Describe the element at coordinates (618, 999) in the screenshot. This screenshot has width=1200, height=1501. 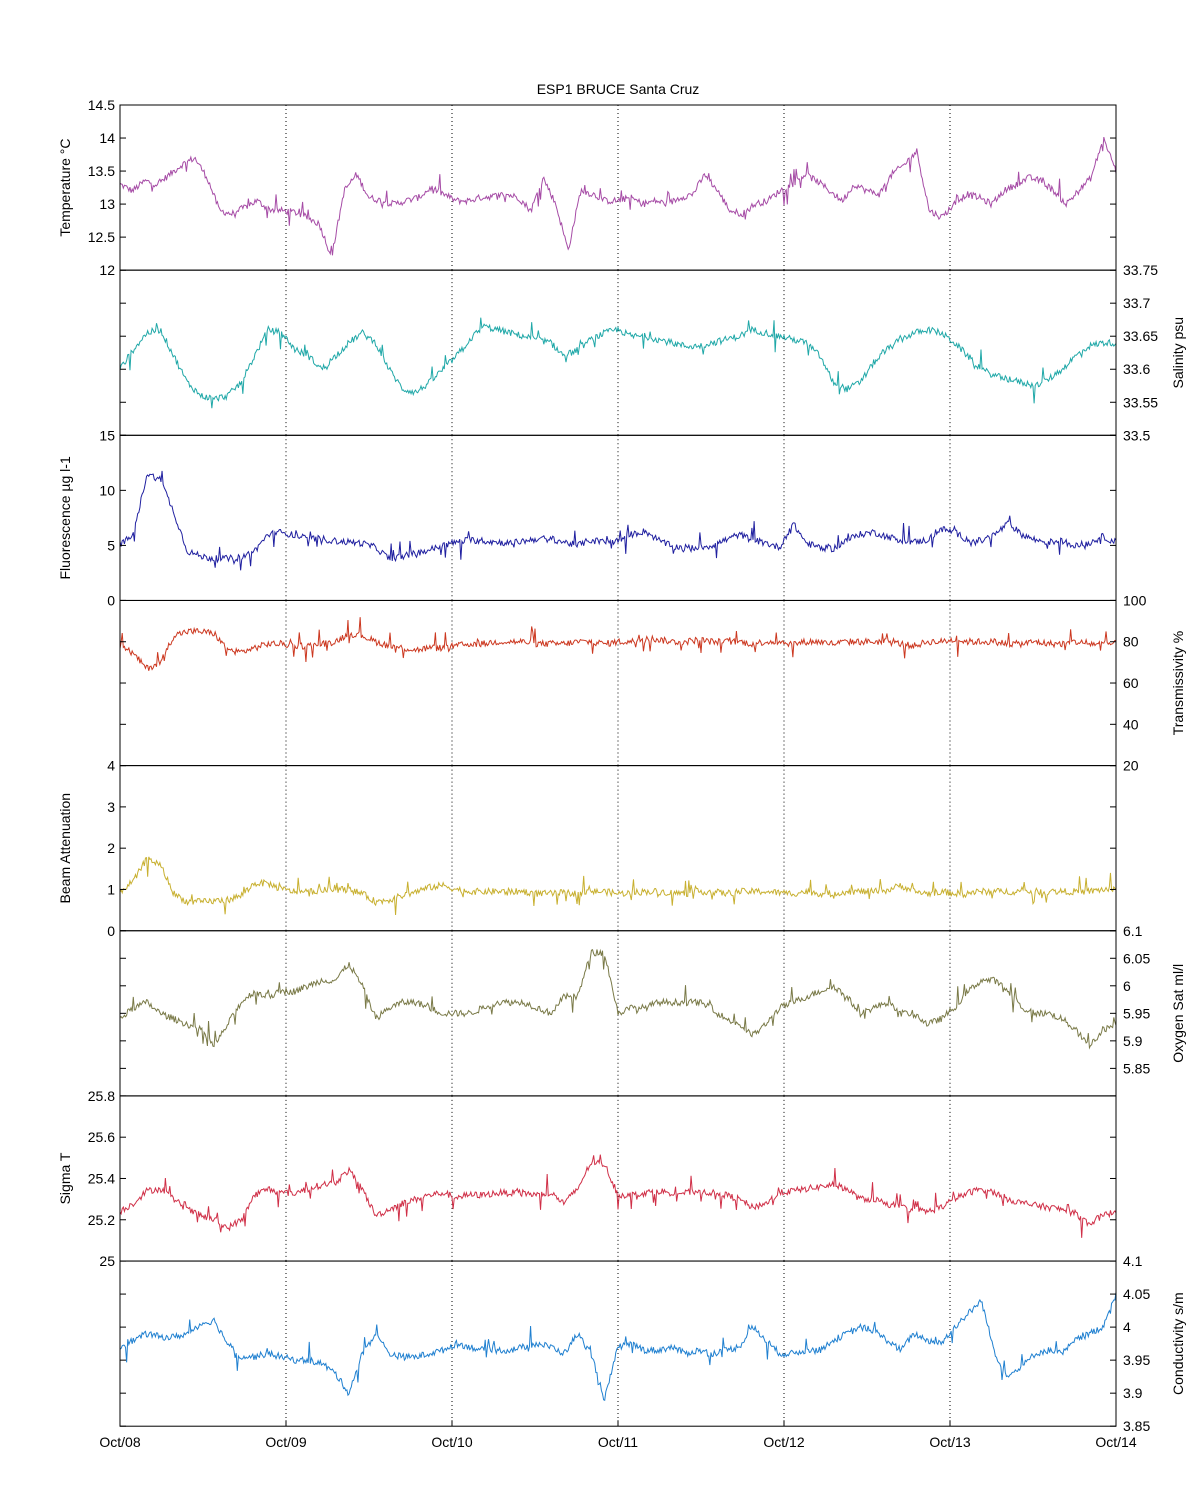
I see `series-oxygen_sat` at that location.